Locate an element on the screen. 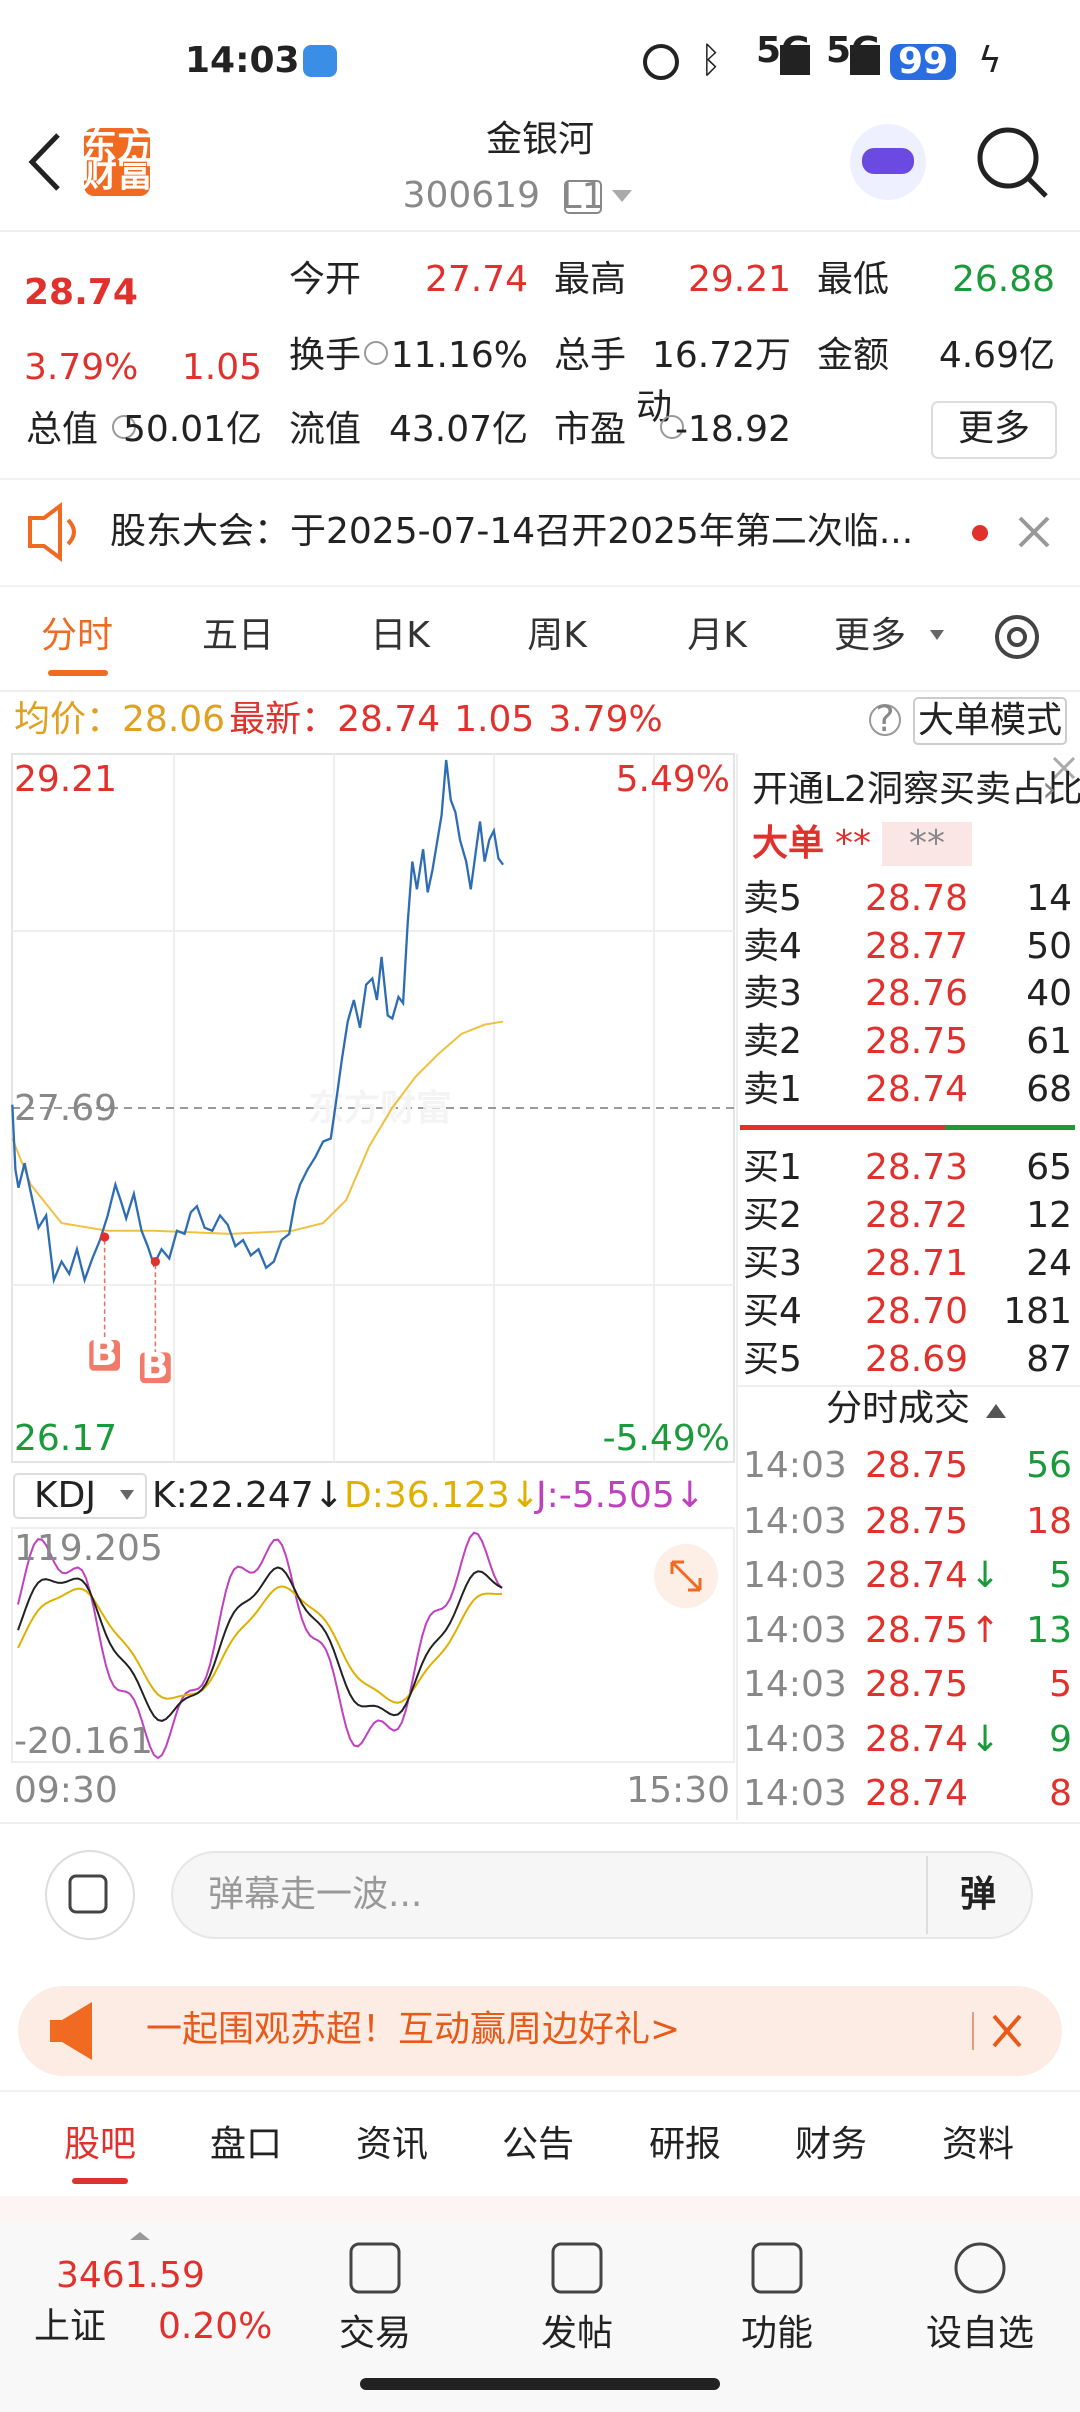 The image size is (1080, 2412). settings-core is located at coordinates (1017, 637).